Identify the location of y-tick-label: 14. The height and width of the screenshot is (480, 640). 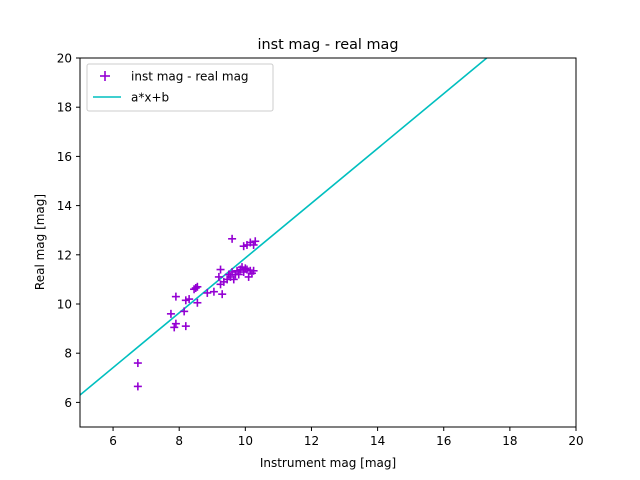
(64, 206).